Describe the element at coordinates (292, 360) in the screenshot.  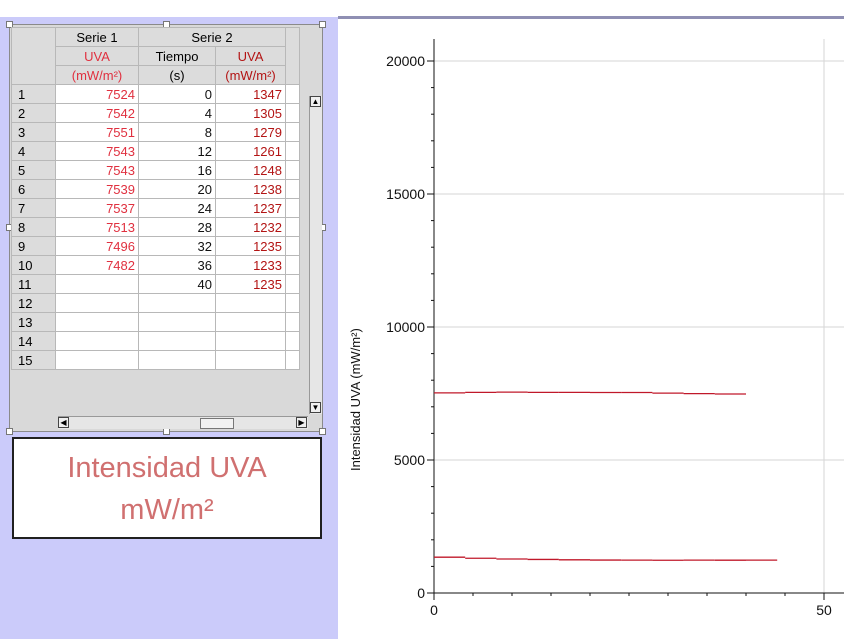
I see `row-spacer` at that location.